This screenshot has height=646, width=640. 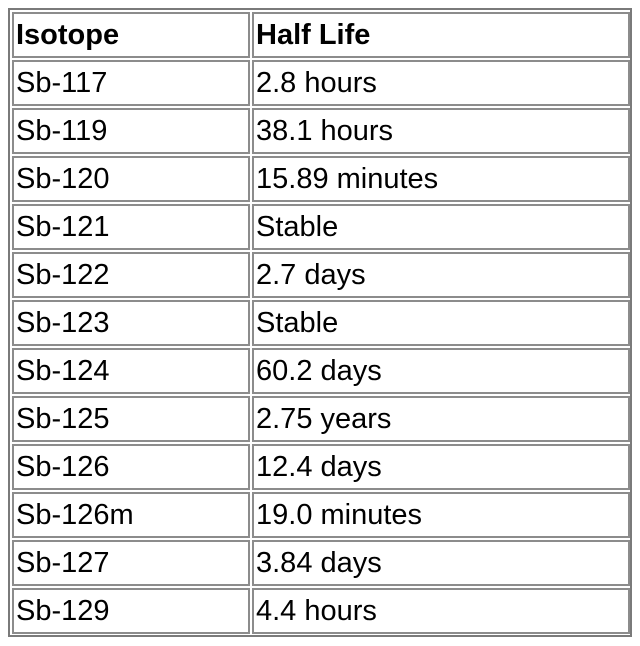 What do you see at coordinates (131, 227) in the screenshot?
I see `isotope-cell: Sb-121` at bounding box center [131, 227].